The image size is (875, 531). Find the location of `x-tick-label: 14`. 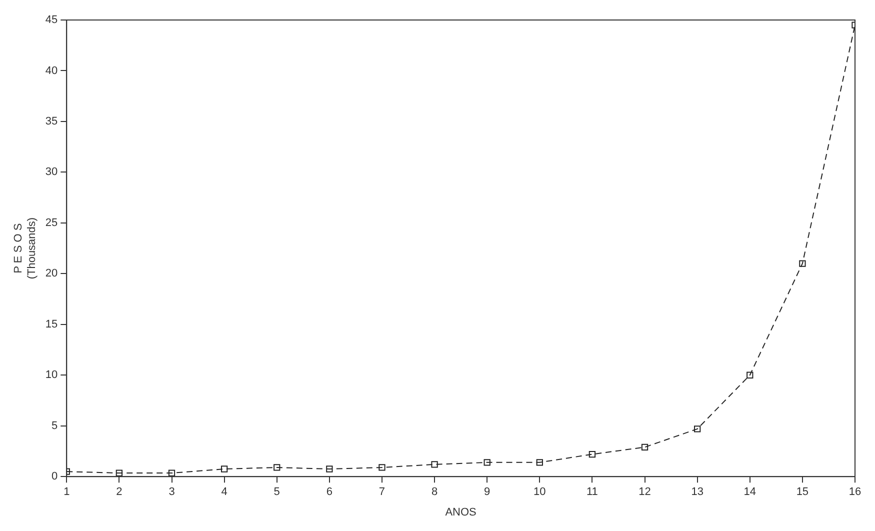

x-tick-label: 14 is located at coordinates (750, 492).